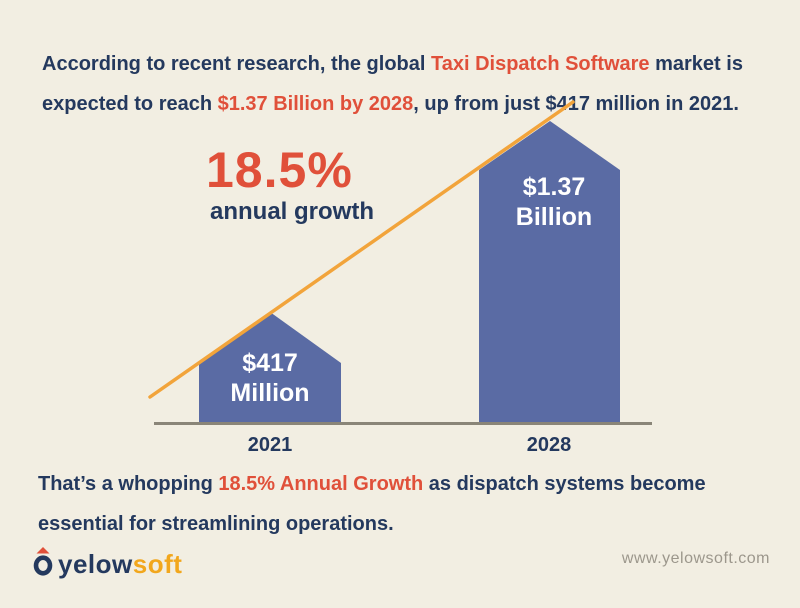  Describe the element at coordinates (270, 445) in the screenshot. I see `year-label-2021: 2021` at that location.